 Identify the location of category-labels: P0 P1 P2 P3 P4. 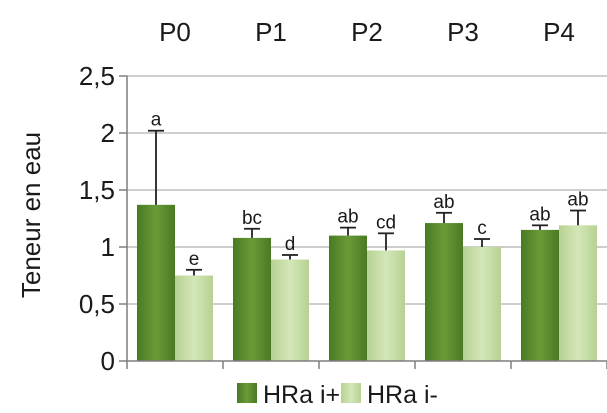
(367, 32).